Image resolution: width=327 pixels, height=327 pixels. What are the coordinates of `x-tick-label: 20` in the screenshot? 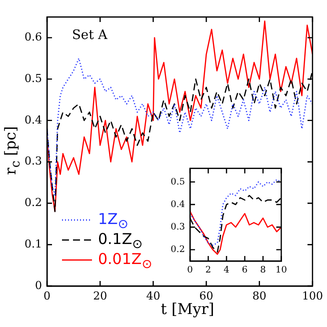 It's located at (100, 295).